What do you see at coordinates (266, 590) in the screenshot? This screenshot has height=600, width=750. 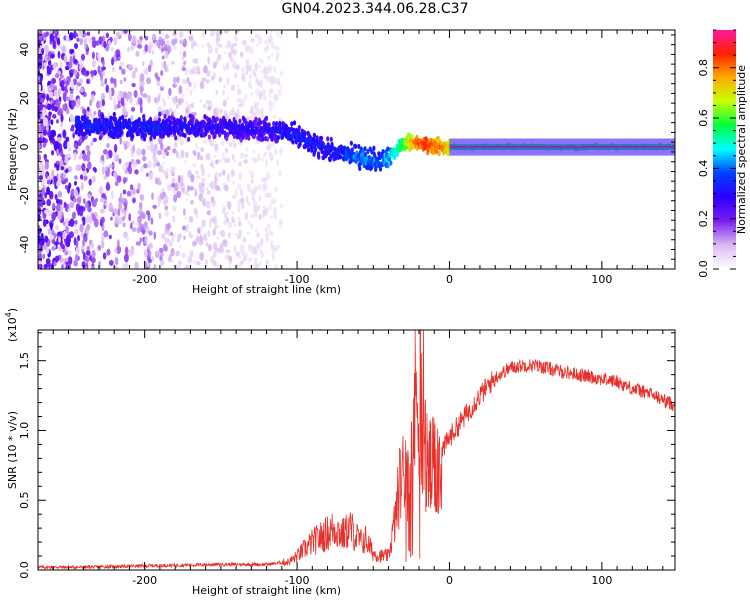 I see `snr-x-axis-label: Height of straight line (km)` at bounding box center [266, 590].